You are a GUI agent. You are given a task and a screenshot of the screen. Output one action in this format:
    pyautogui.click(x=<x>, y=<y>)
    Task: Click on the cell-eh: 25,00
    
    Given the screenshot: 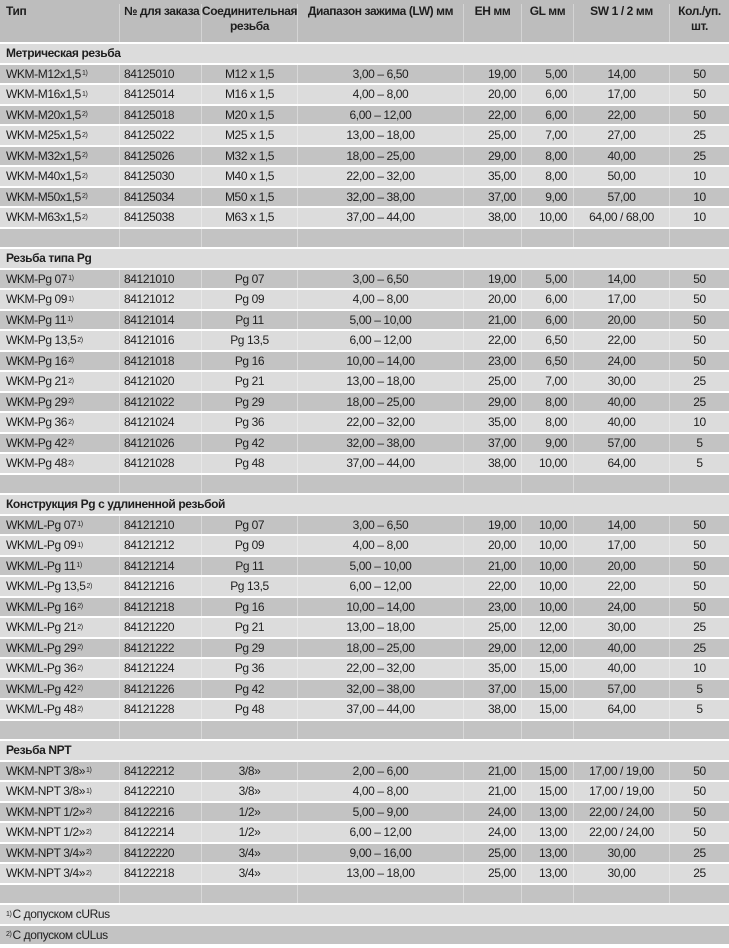 What is the action you would take?
    pyautogui.click(x=493, y=135)
    